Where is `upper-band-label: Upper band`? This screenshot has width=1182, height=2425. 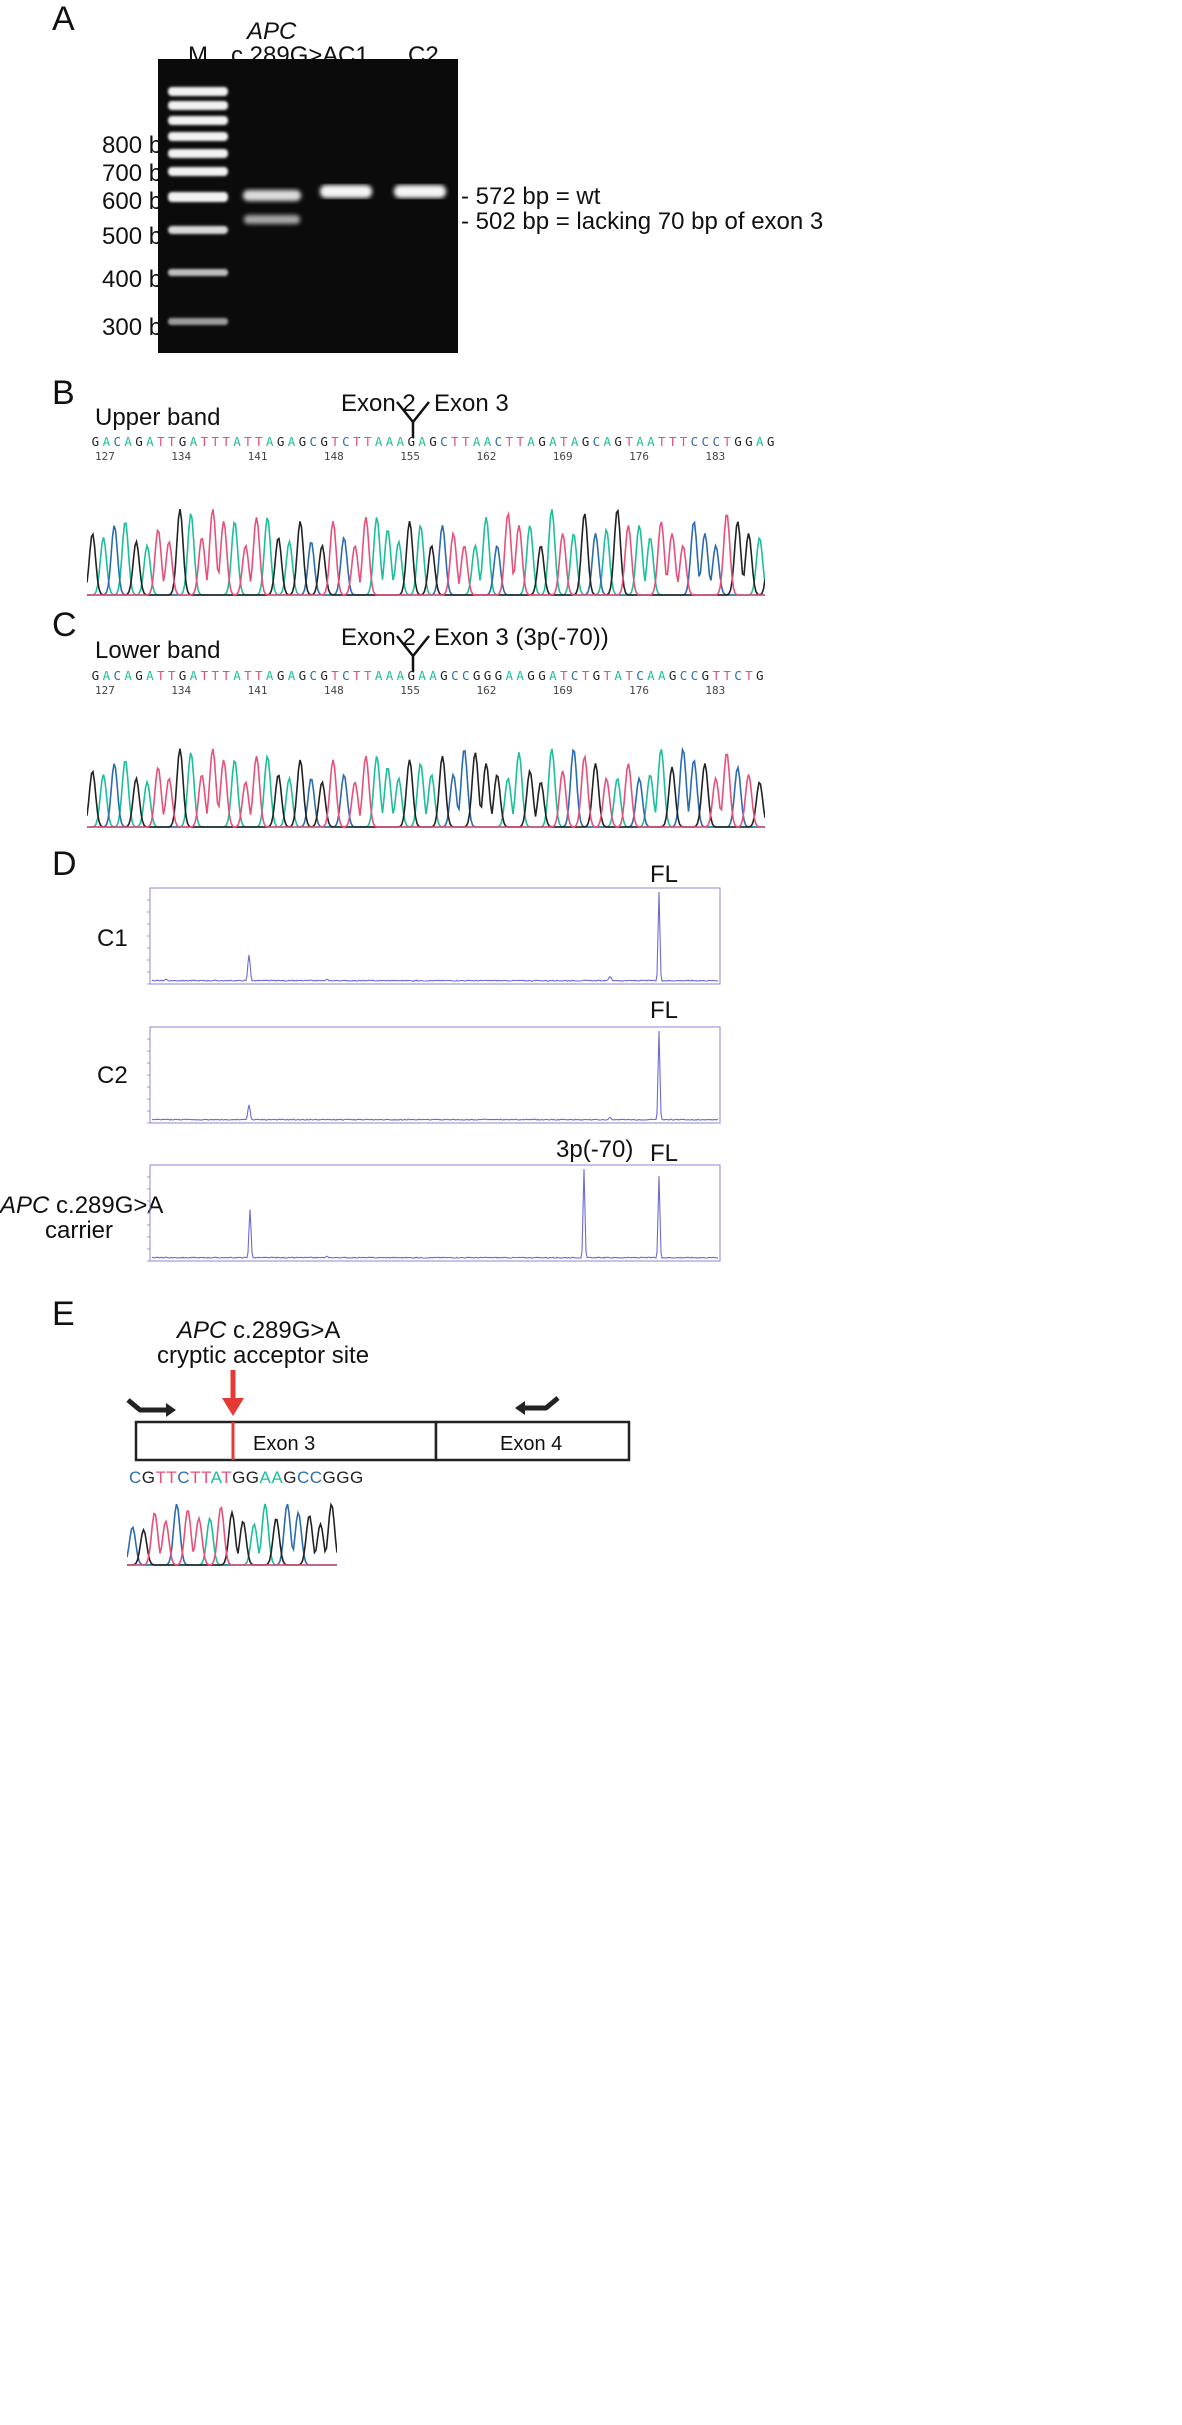 upper-band-label: Upper band is located at coordinates (158, 417).